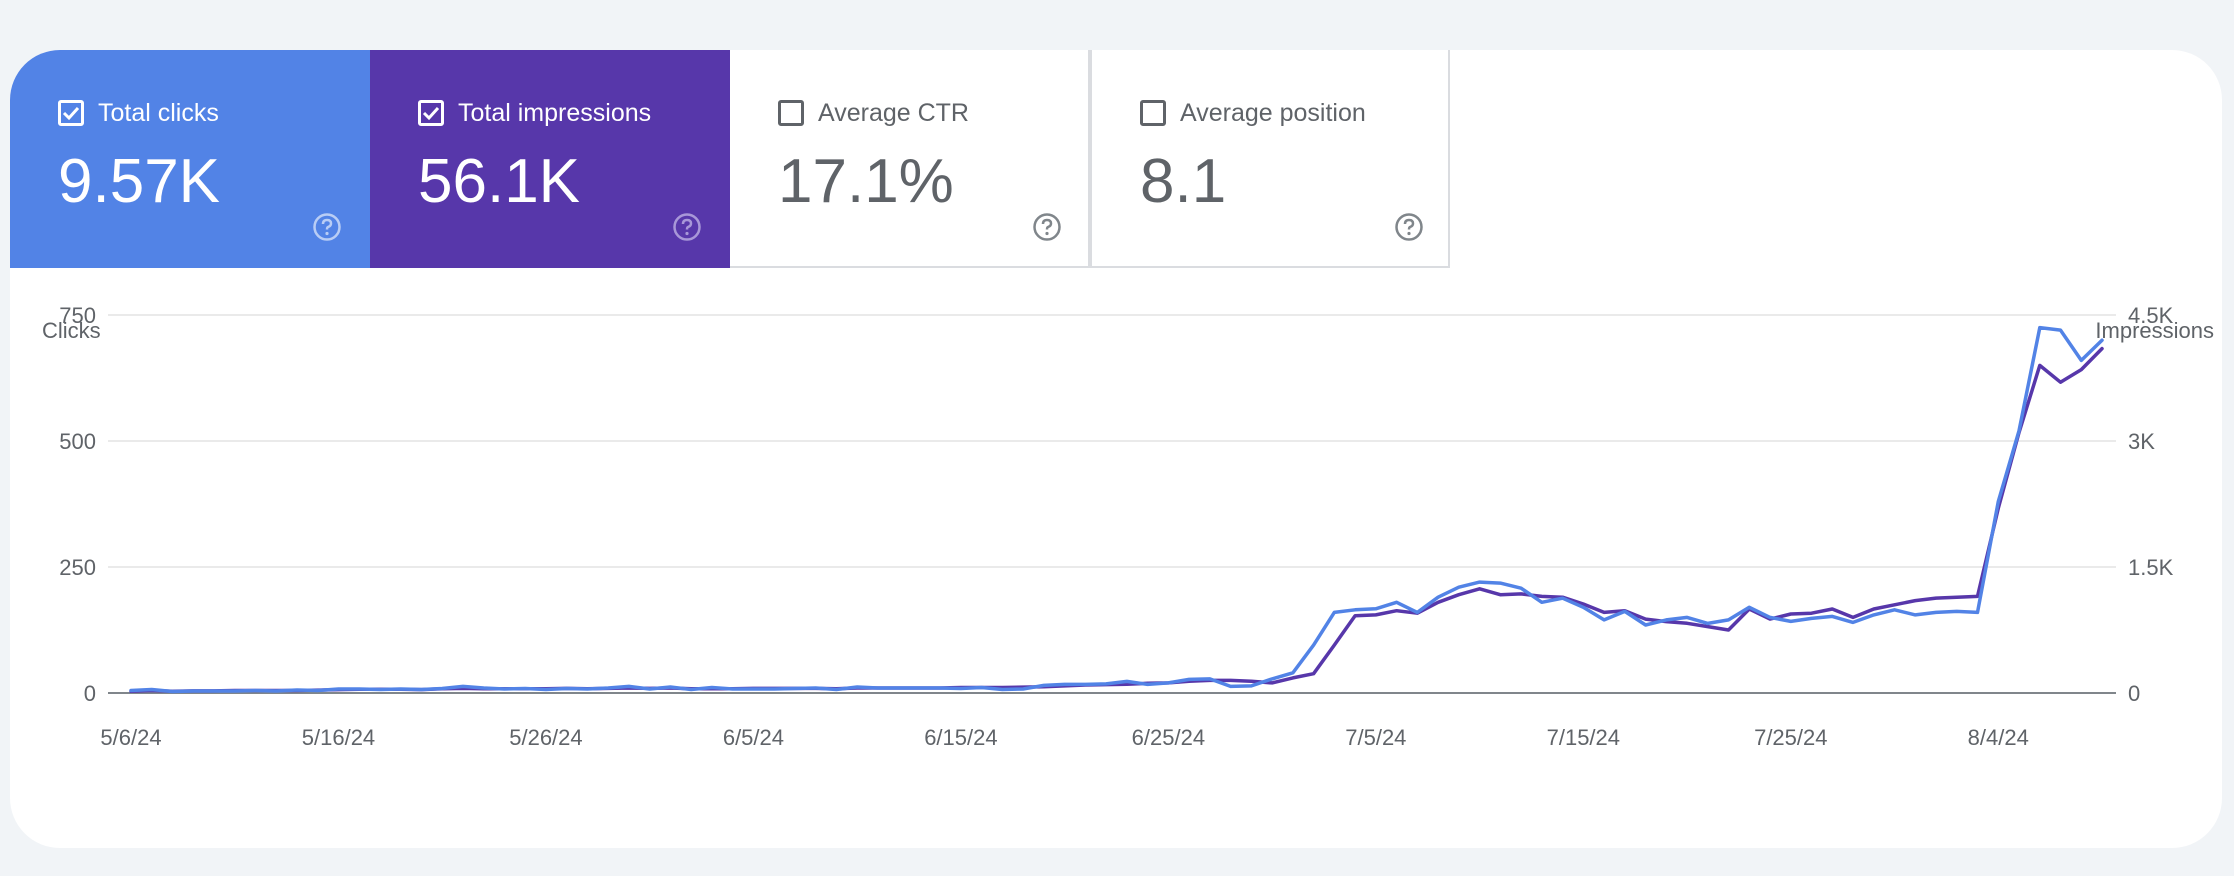 This screenshot has height=876, width=2234. I want to click on x-tick-label: 6/25/24, so click(1168, 737).